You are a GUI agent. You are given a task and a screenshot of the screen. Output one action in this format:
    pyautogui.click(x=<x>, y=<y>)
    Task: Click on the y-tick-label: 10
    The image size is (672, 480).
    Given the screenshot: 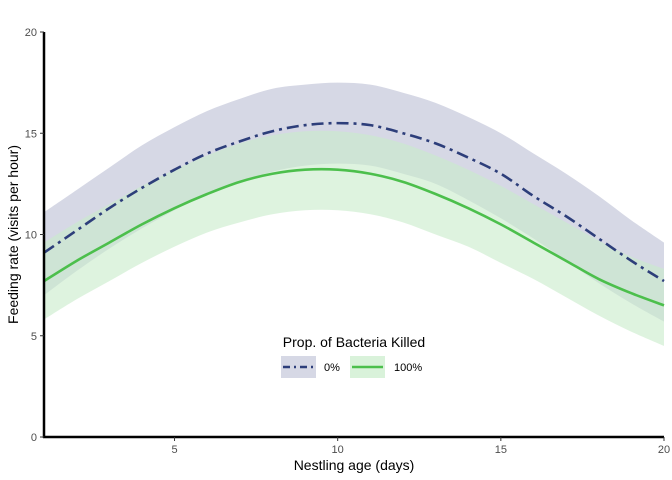 What is the action you would take?
    pyautogui.click(x=31, y=236)
    